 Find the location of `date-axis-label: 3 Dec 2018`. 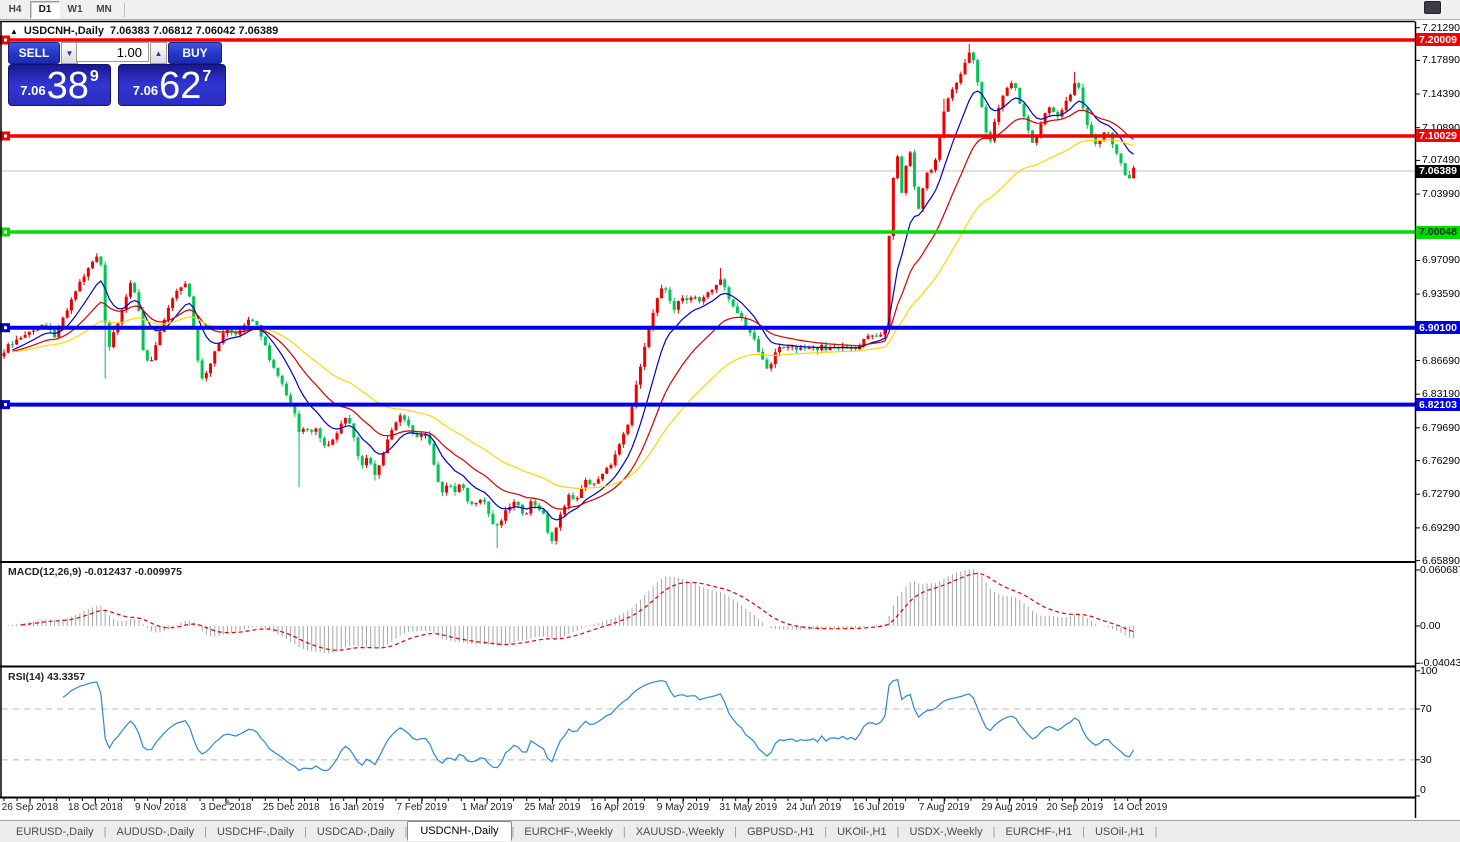

date-axis-label: 3 Dec 2018 is located at coordinates (226, 807).